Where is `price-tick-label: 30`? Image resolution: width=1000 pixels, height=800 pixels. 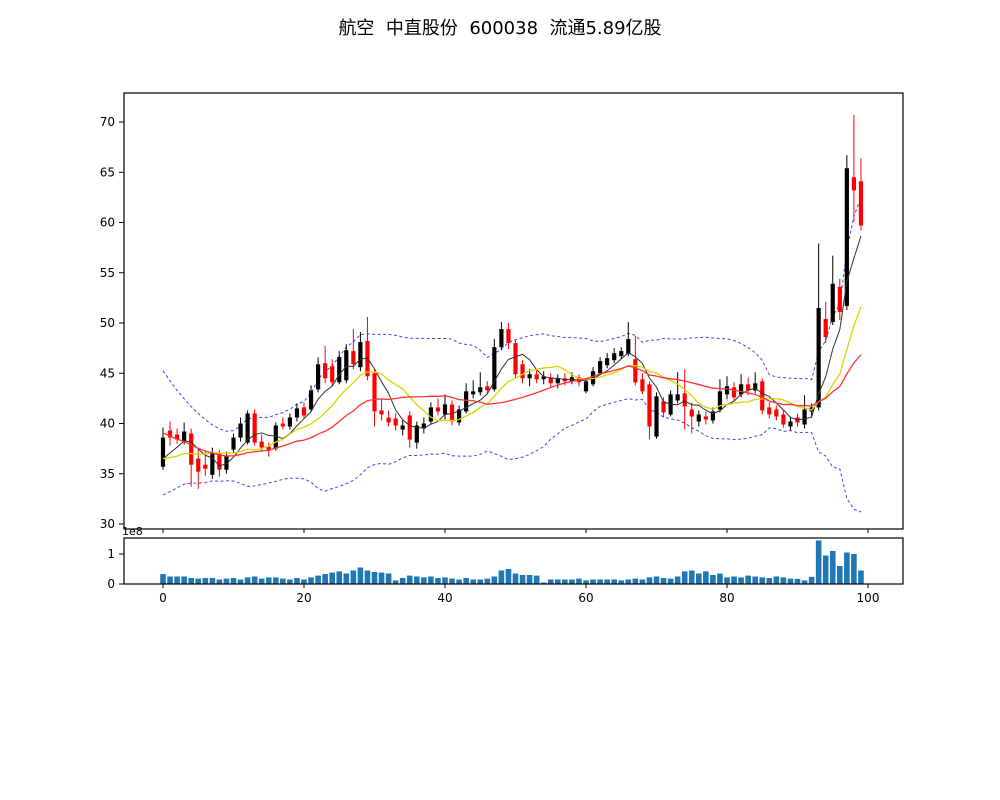
price-tick-label: 30 is located at coordinates (107, 524).